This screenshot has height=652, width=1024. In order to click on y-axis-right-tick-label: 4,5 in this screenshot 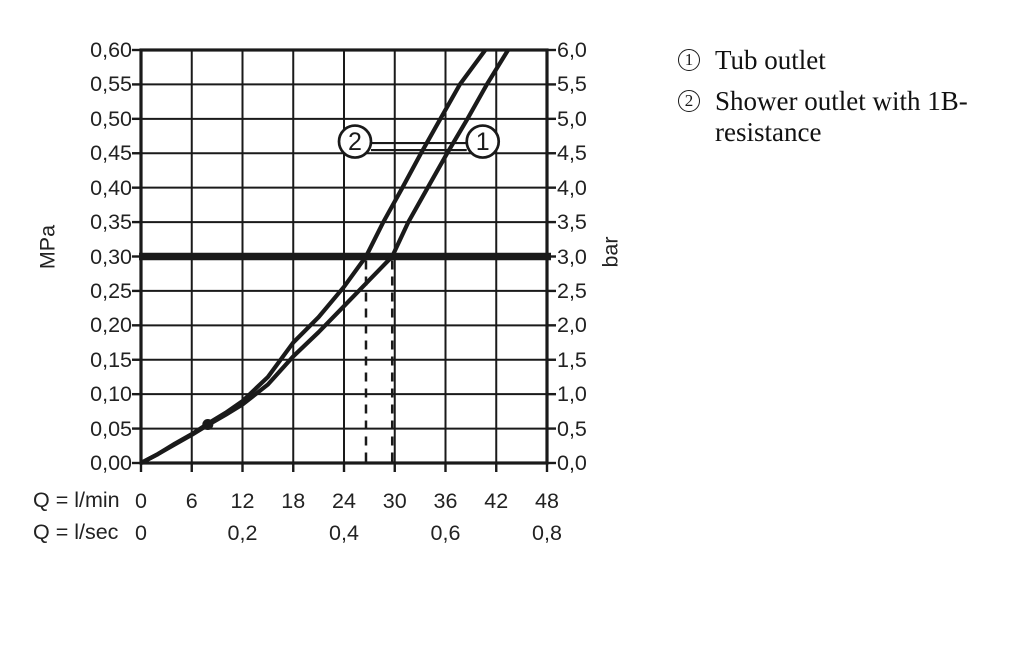, I will do `click(572, 153)`.